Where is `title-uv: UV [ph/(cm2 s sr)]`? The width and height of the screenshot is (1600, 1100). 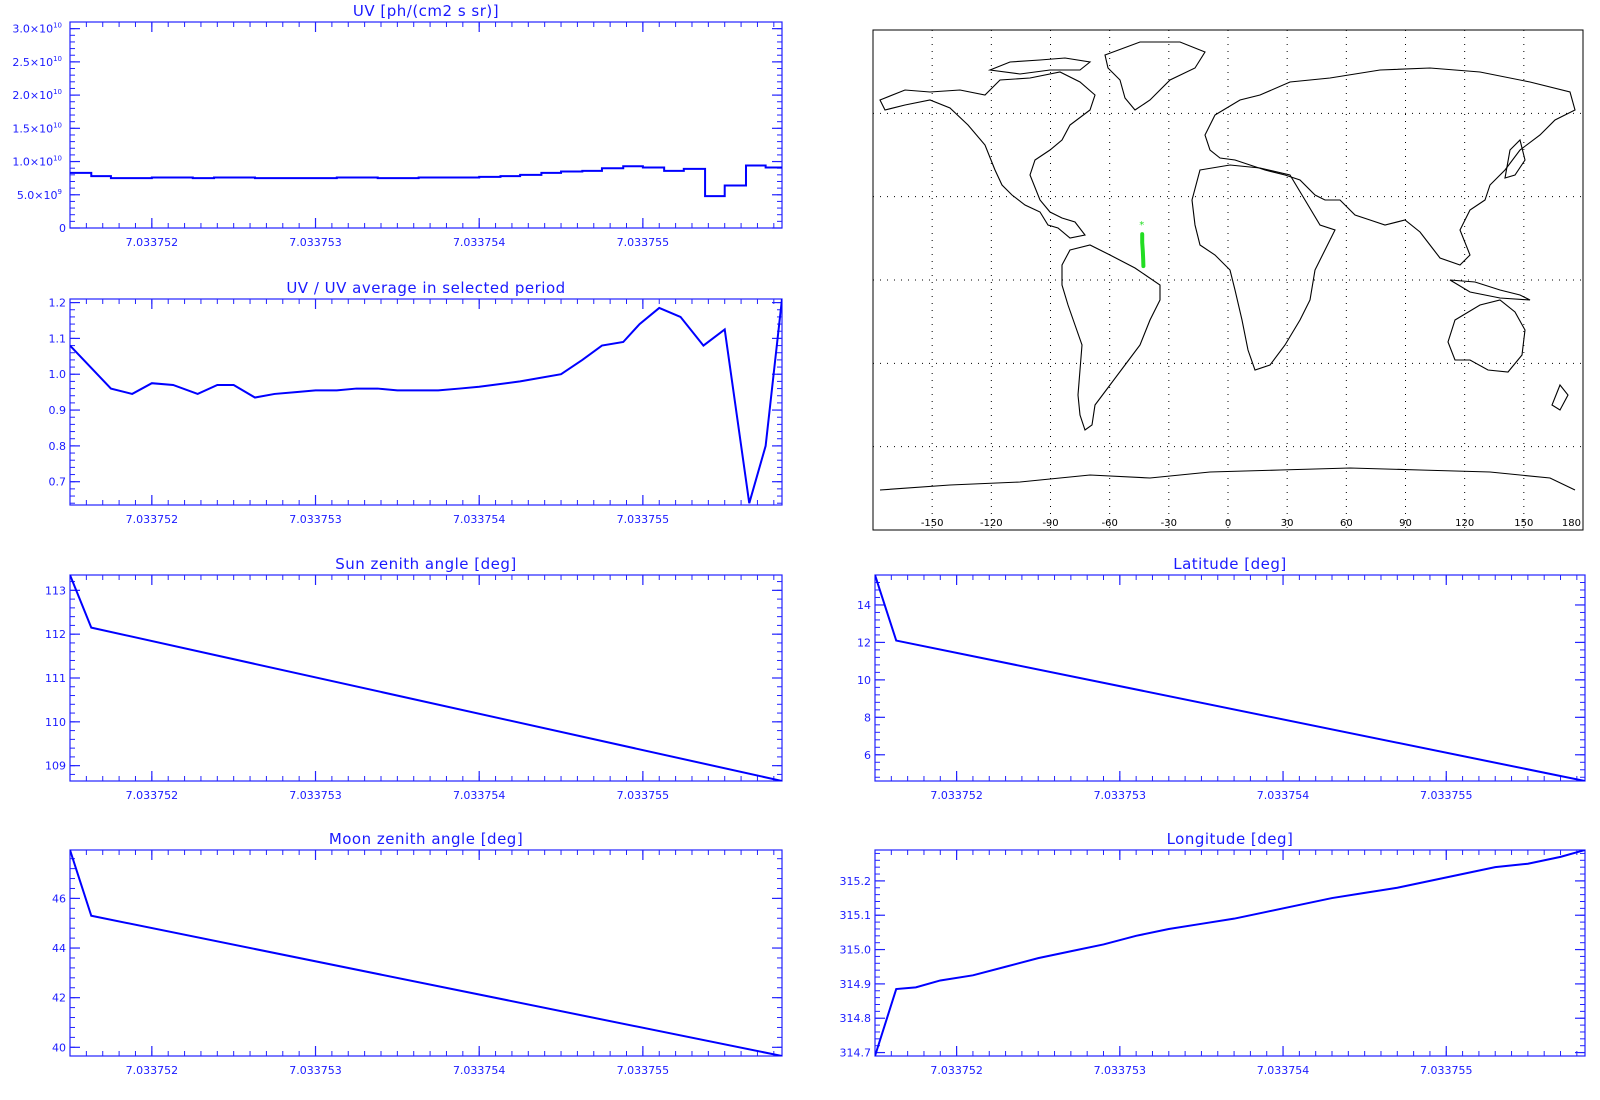 title-uv: UV [ph/(cm2 s sr)] is located at coordinates (426, 11).